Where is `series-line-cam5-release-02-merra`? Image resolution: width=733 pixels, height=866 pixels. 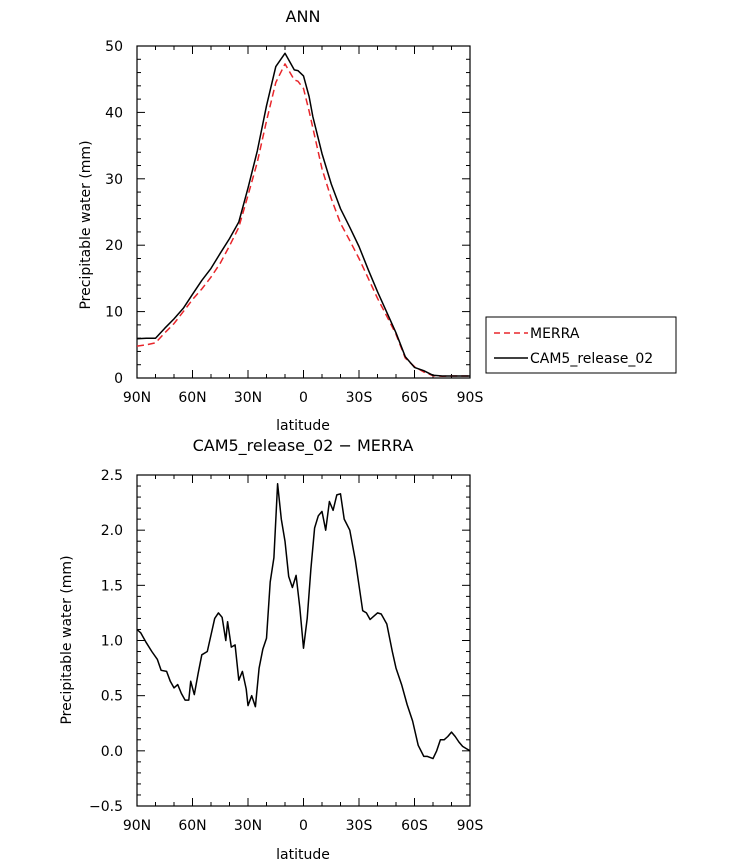
series-line-cam5-release-02-merra is located at coordinates (303, 621).